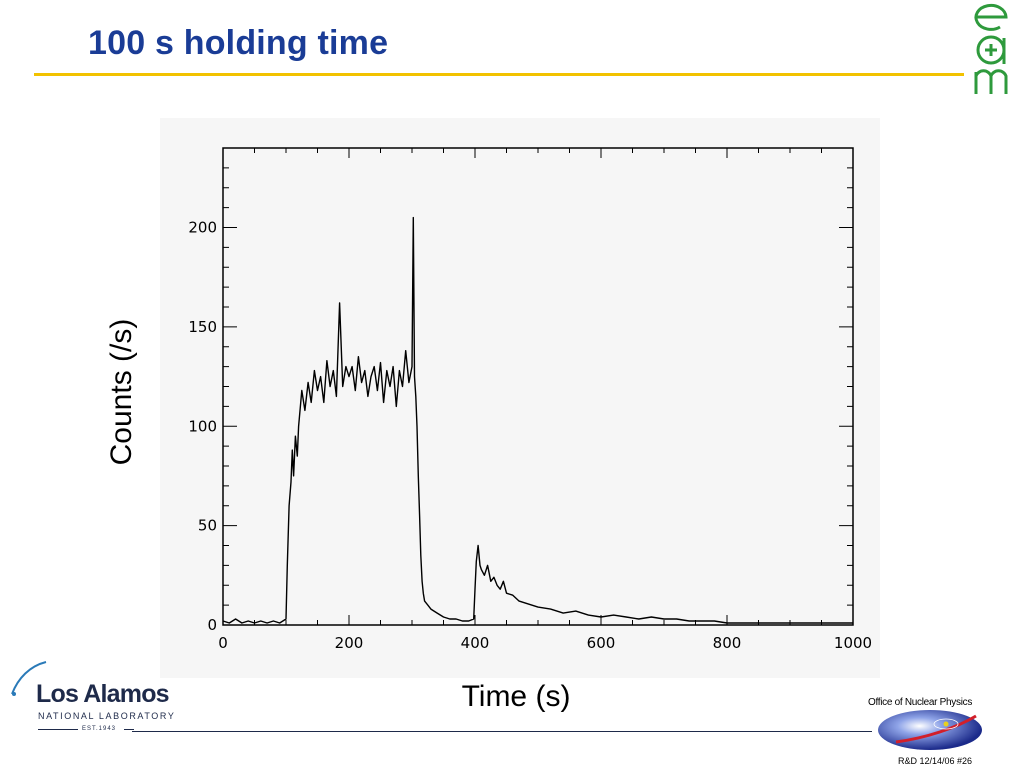 The height and width of the screenshot is (768, 1024). What do you see at coordinates (727, 643) in the screenshot?
I see `x-tick-label: 800` at bounding box center [727, 643].